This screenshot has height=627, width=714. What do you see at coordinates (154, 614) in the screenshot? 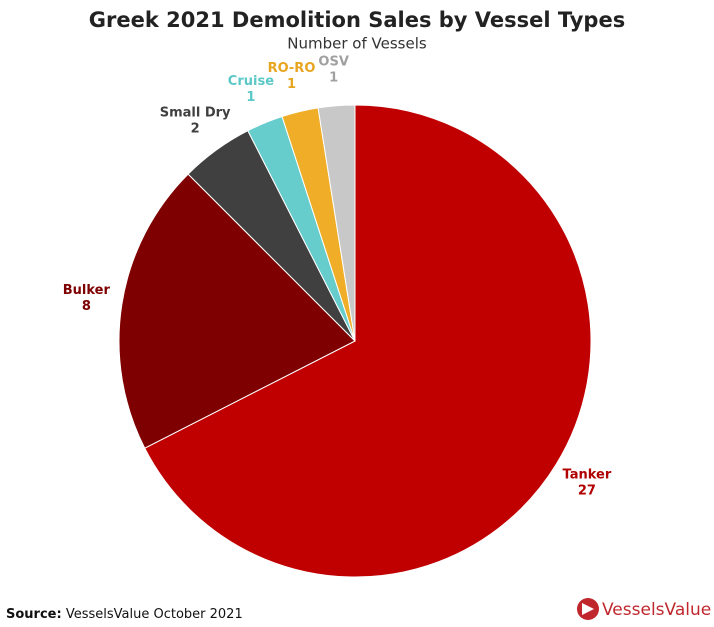
I see `source-text: VesselsValue October 2021` at bounding box center [154, 614].